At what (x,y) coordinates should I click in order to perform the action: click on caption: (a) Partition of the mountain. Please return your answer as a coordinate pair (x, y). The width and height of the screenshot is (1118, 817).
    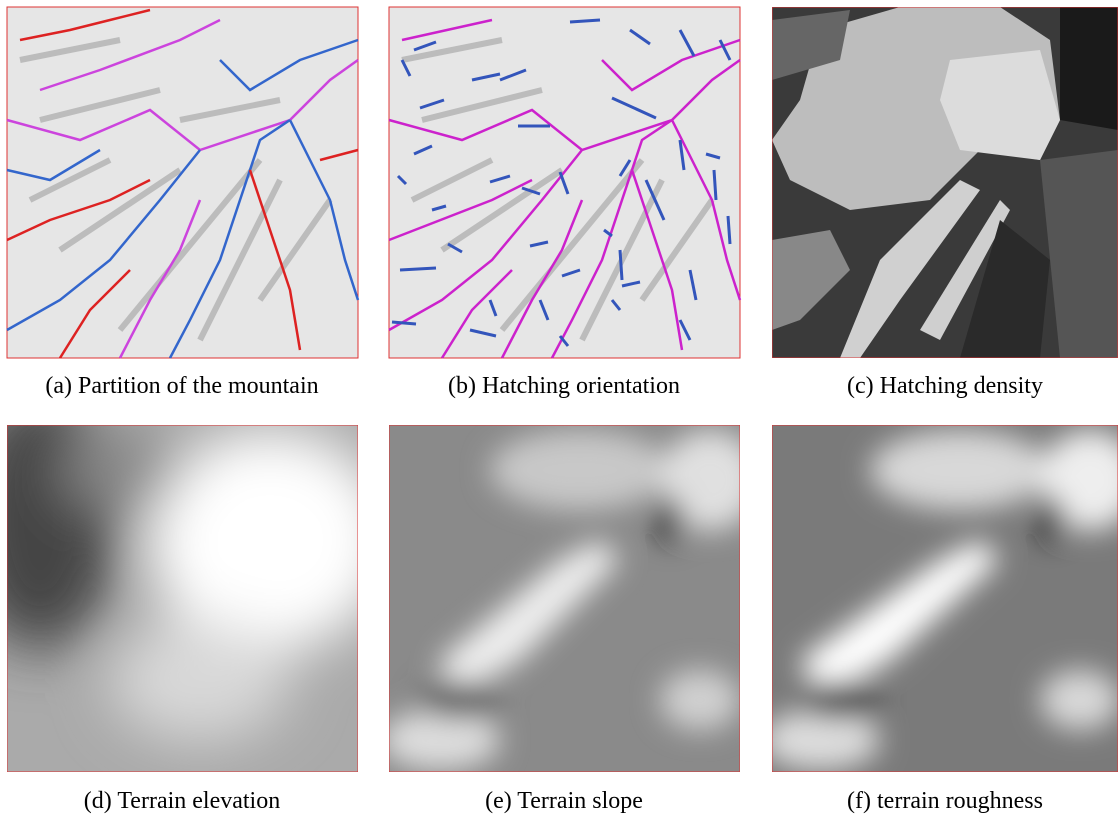
    Looking at the image, I should click on (181, 386).